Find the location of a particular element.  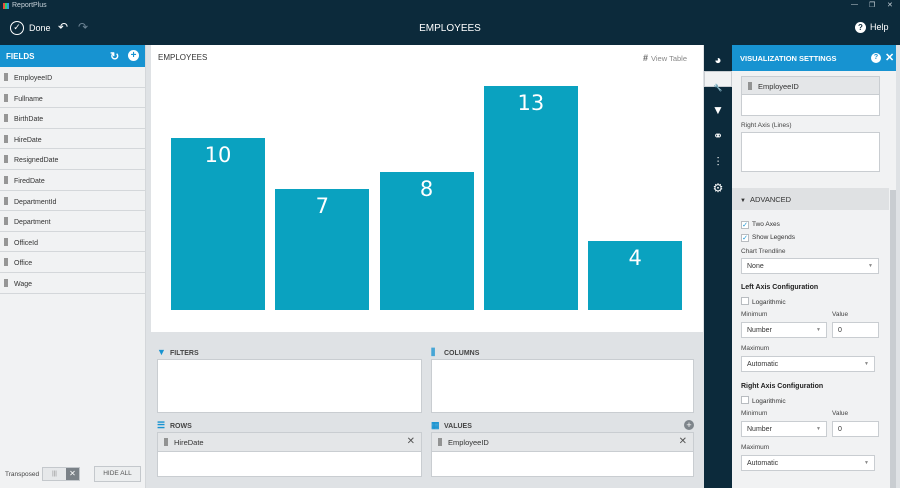

maximize-button: ❐ is located at coordinates (872, 5).